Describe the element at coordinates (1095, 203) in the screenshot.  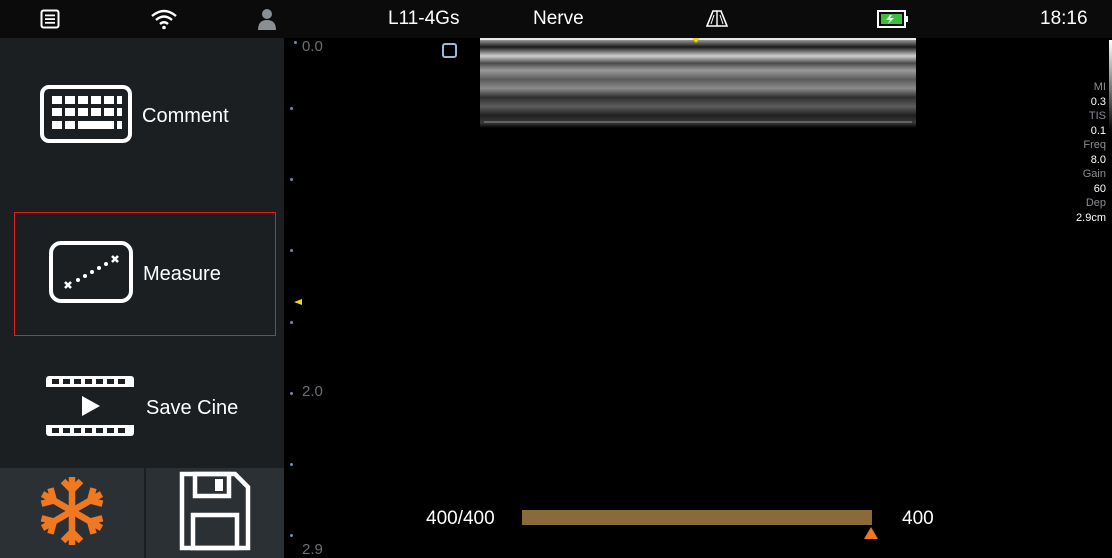
I see `dep-label: Dep` at that location.